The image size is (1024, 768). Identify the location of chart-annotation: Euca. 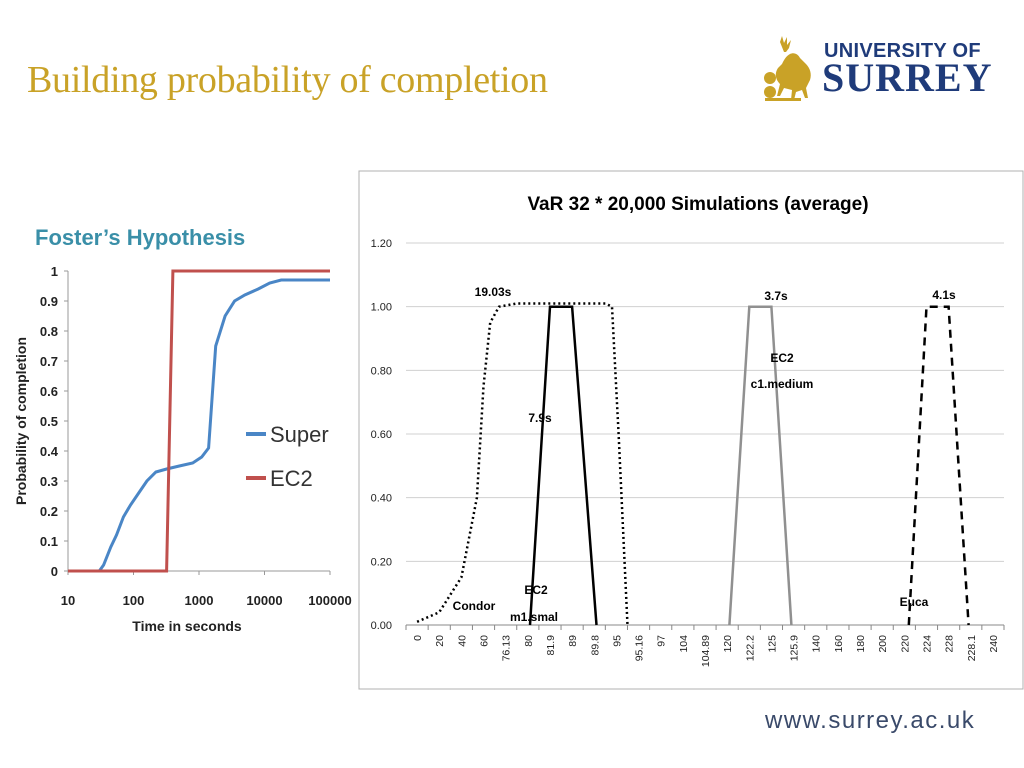
(914, 602).